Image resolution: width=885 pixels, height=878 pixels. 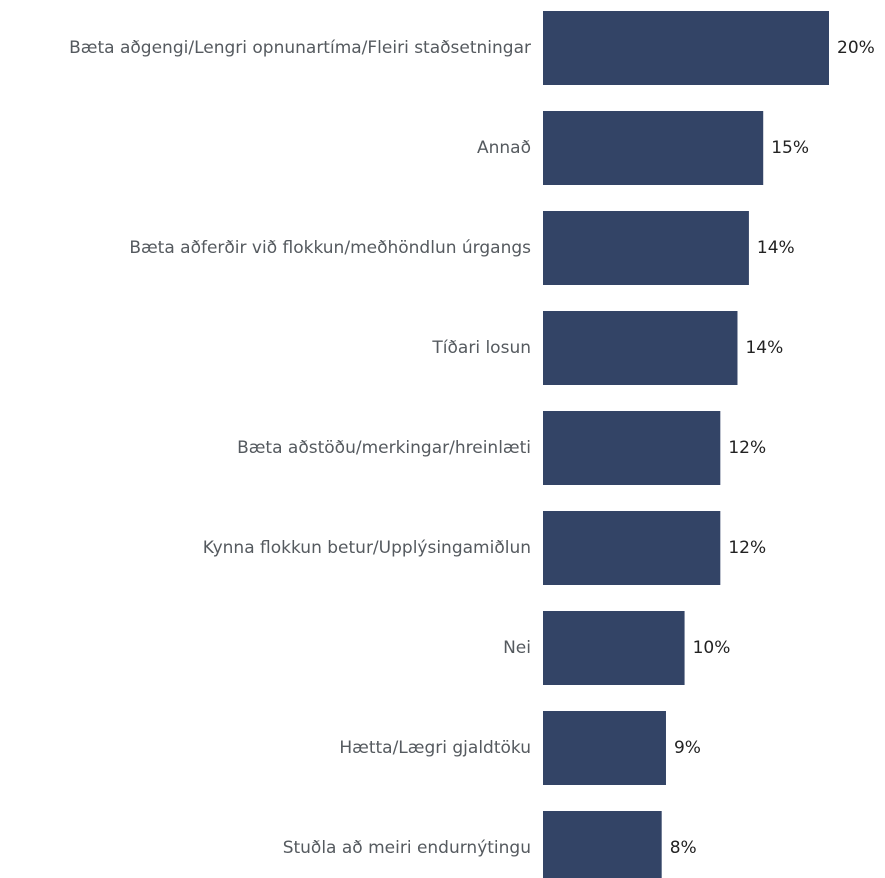 I want to click on category-label: Tíðari losun, so click(x=481, y=348).